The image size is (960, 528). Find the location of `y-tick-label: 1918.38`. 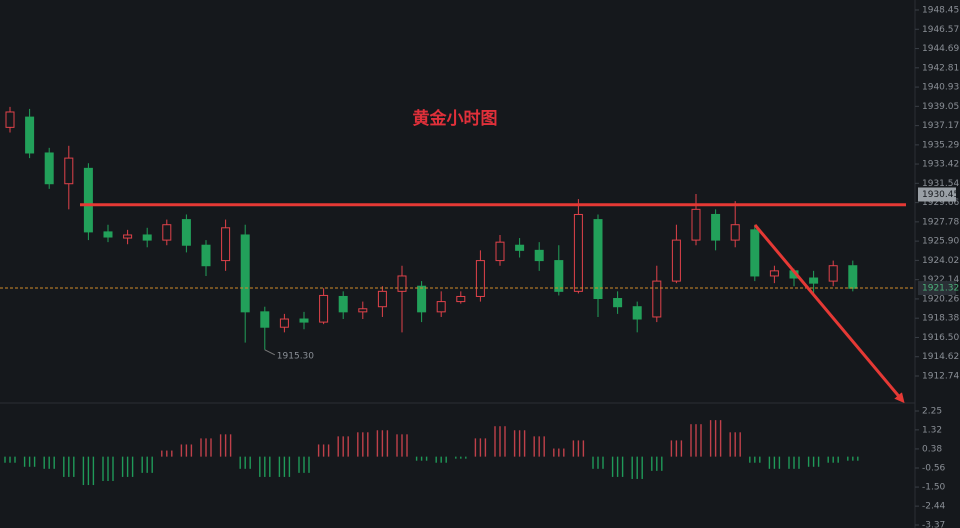

y-tick-label: 1918.38 is located at coordinates (940, 319).